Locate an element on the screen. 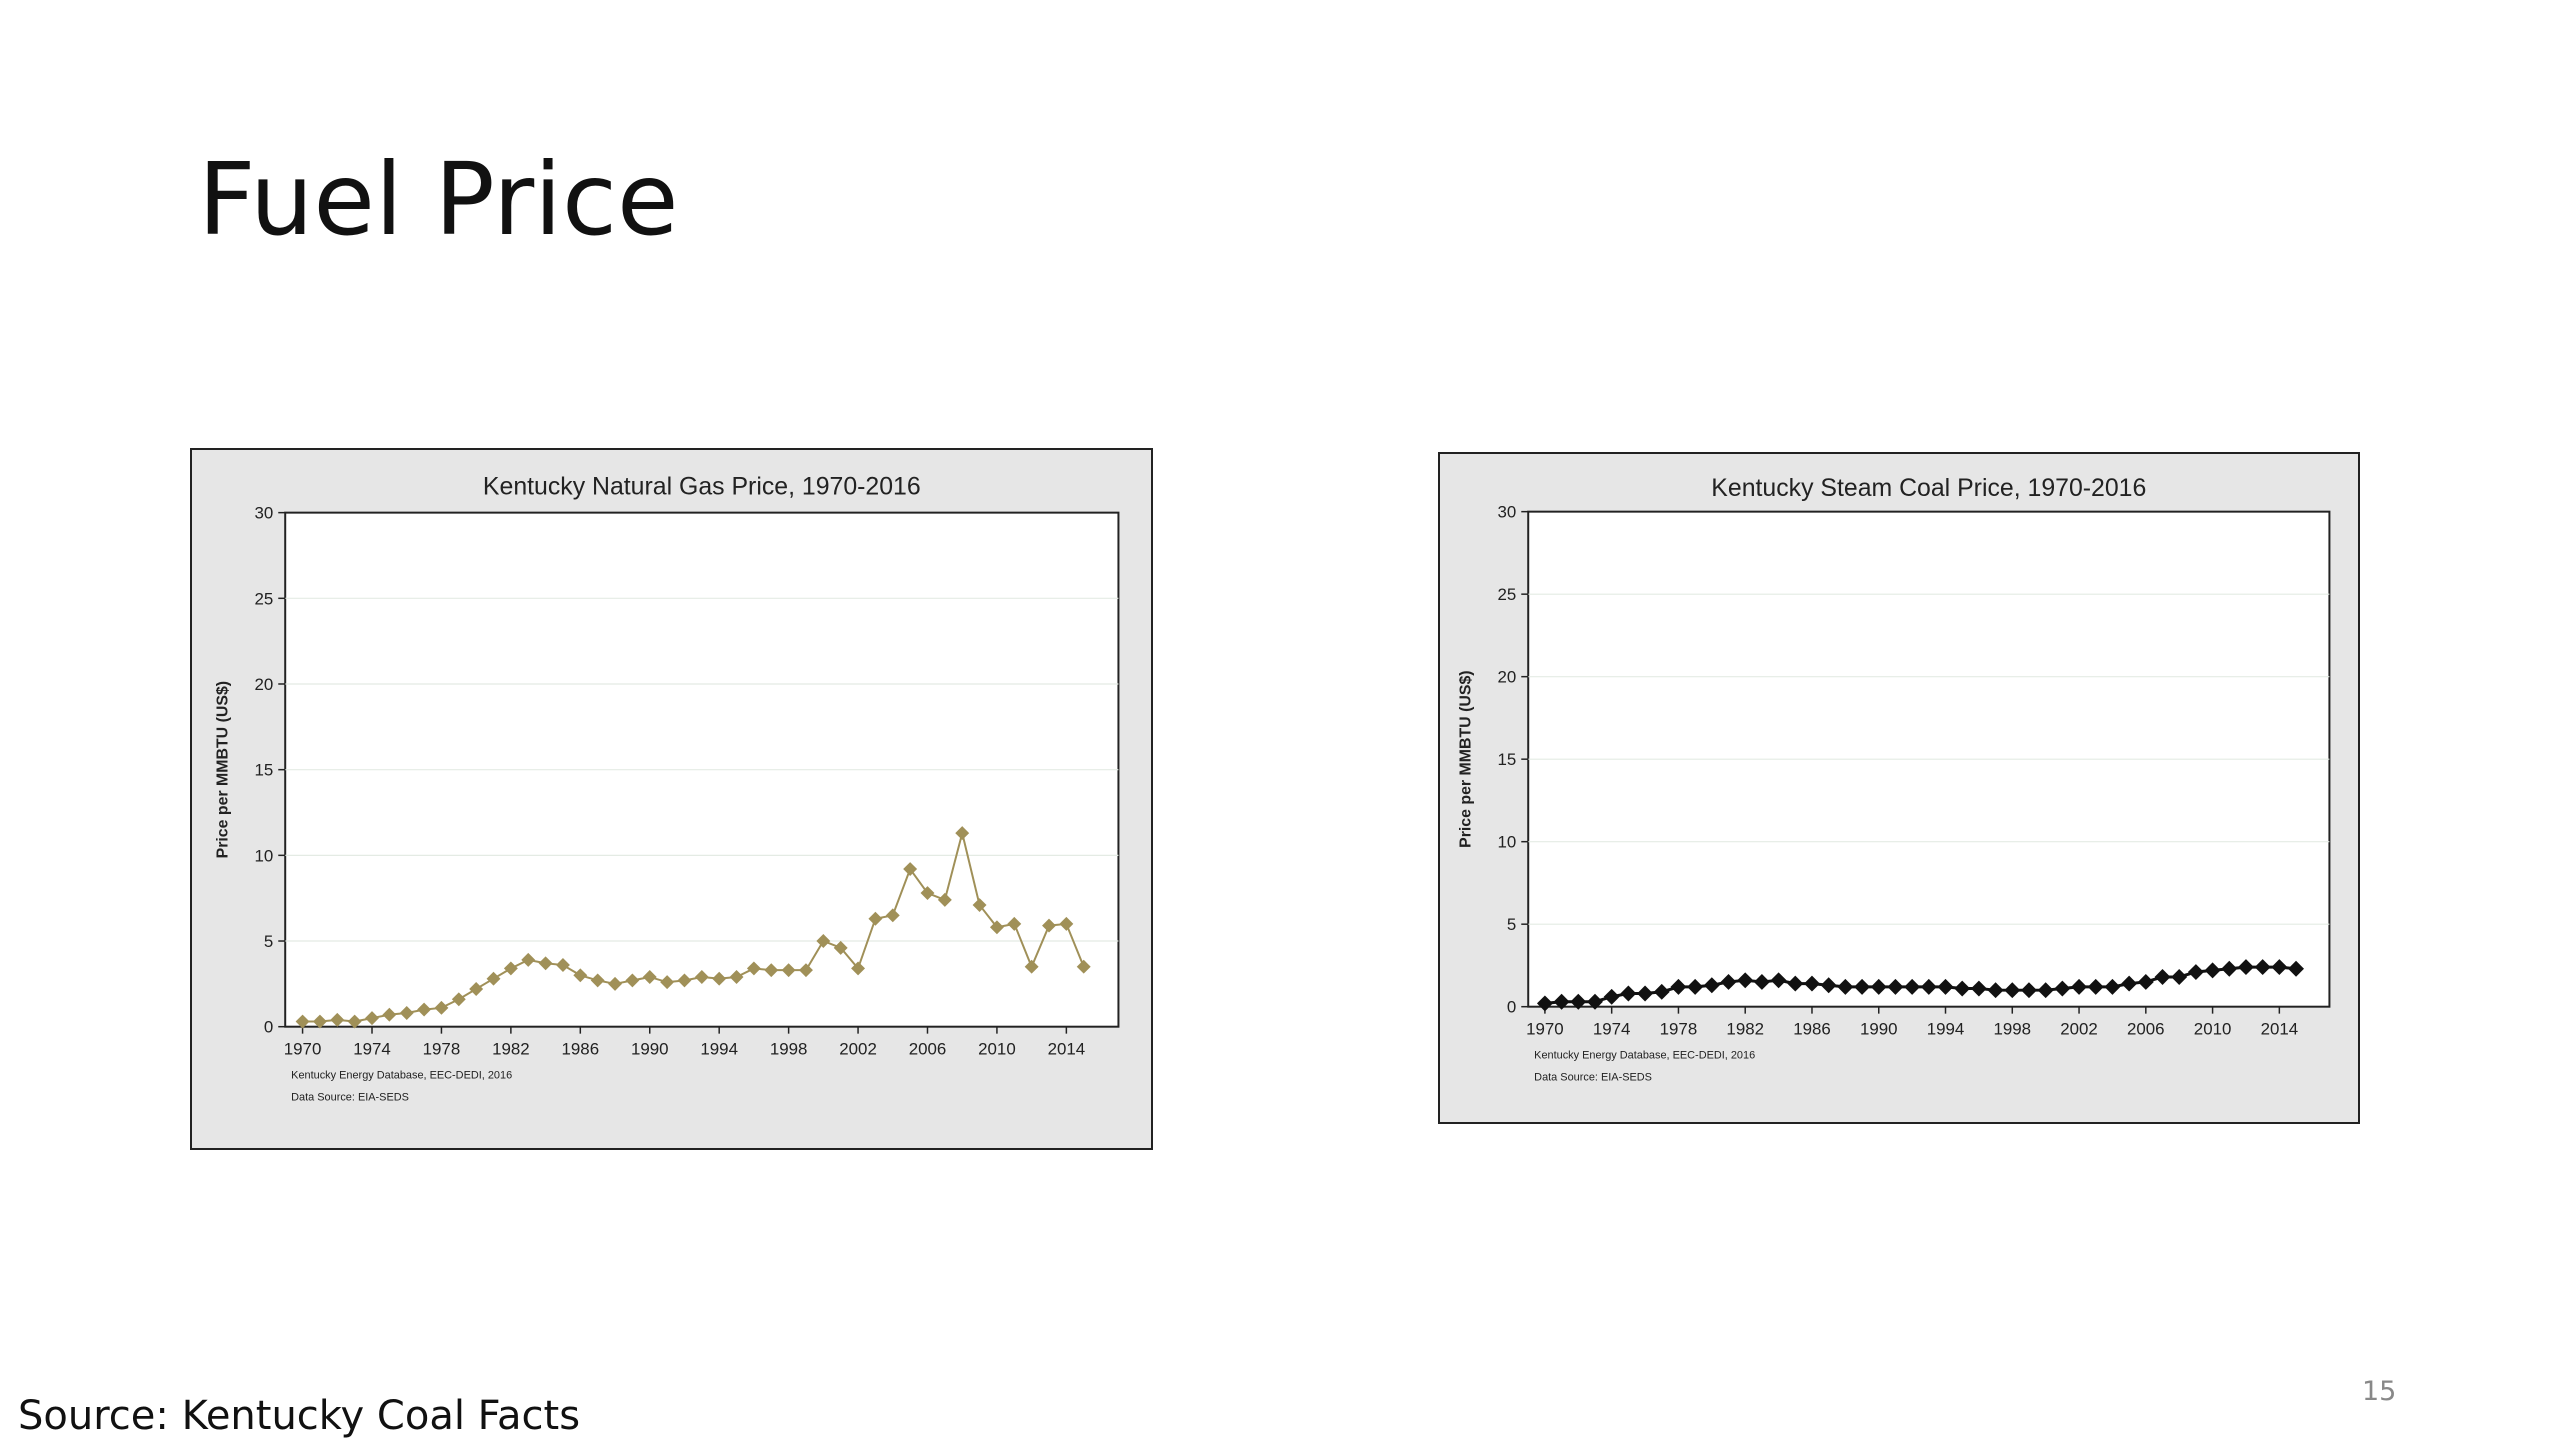 The height and width of the screenshot is (1440, 2560). x-tick-label: 1974 is located at coordinates (1612, 1029).